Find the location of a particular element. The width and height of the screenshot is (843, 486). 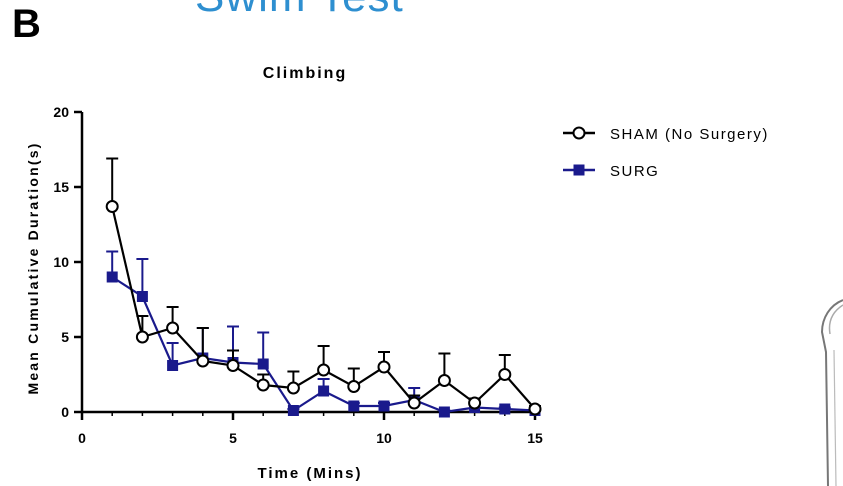

y-tick-label: 15 is located at coordinates (61, 187).